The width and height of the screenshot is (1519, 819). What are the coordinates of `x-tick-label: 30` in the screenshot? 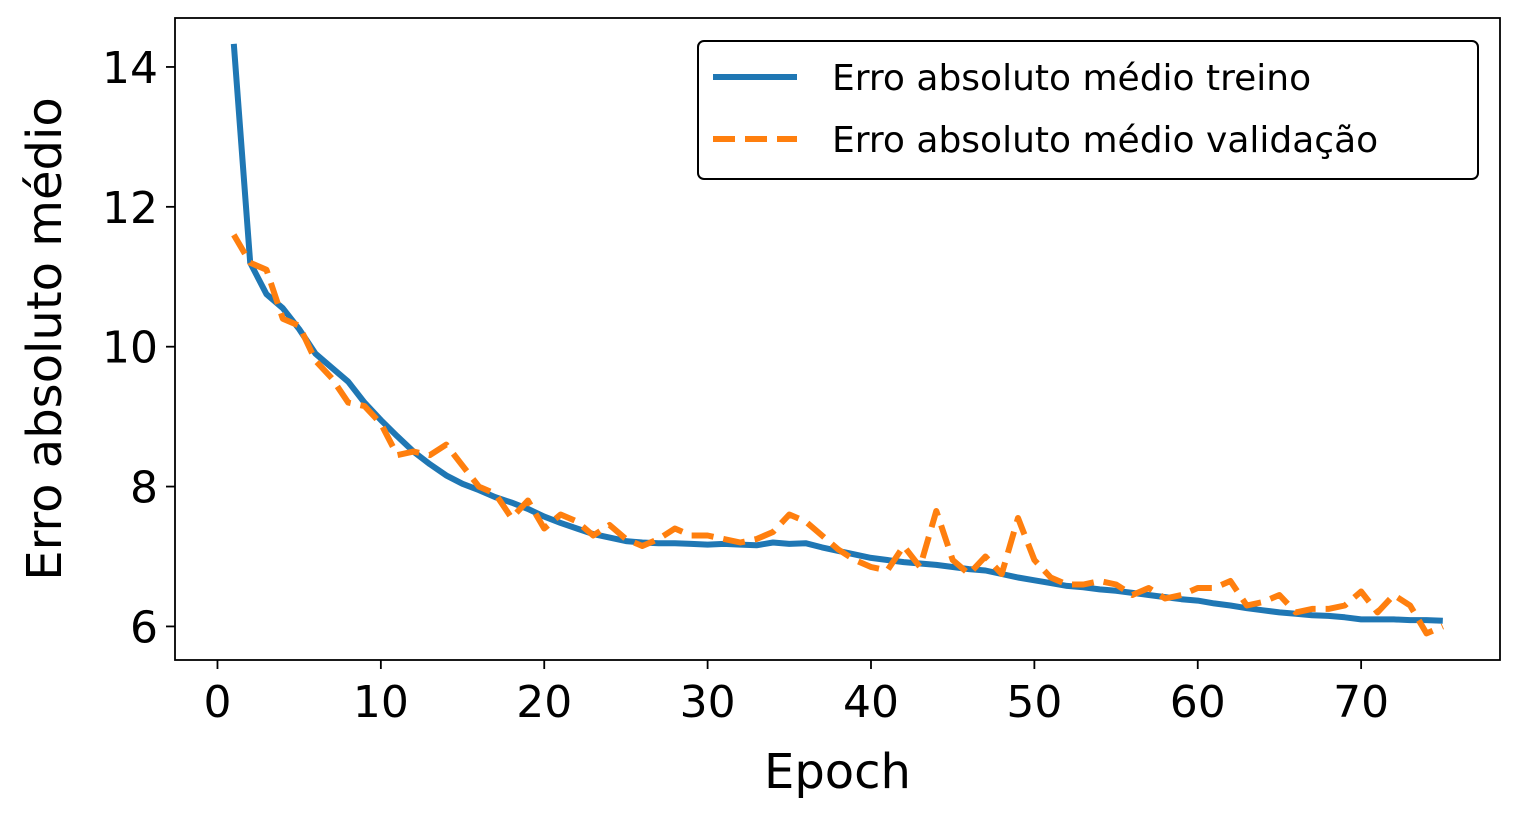 It's located at (708, 702).